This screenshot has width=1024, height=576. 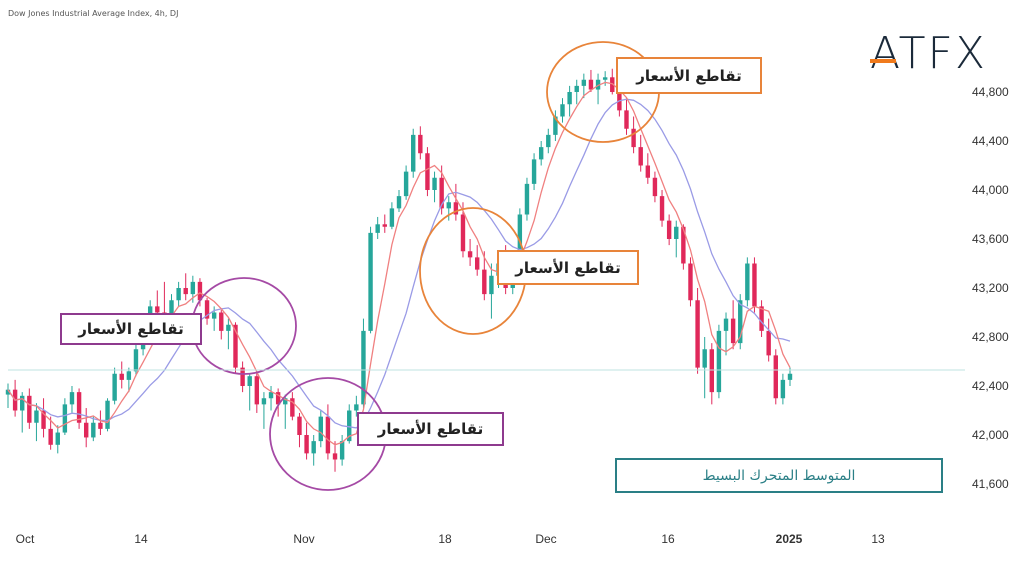 What do you see at coordinates (990, 435) in the screenshot?
I see `y-tick-label: 42,000` at bounding box center [990, 435].